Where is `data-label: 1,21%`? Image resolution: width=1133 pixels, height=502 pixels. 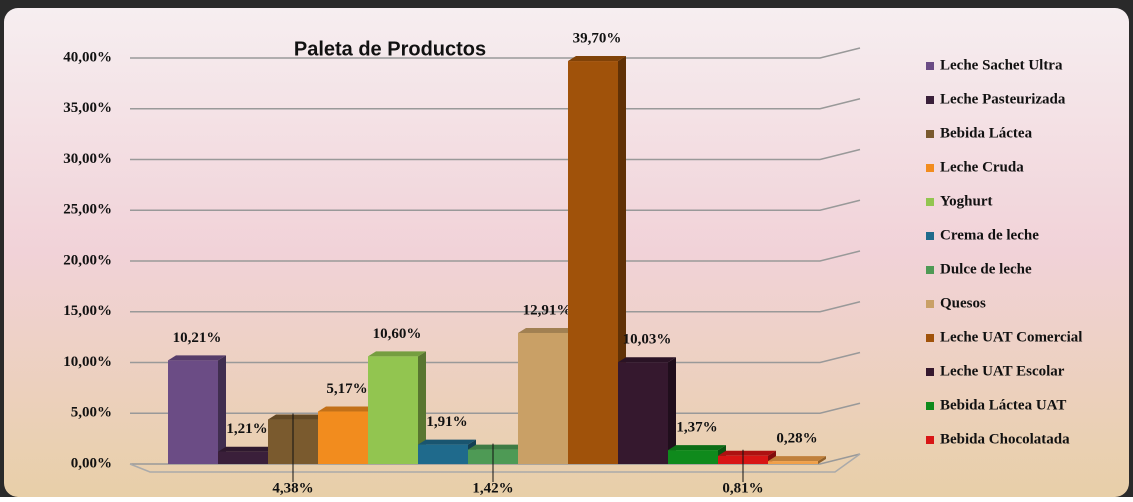
data-label: 1,21% is located at coordinates (246, 429).